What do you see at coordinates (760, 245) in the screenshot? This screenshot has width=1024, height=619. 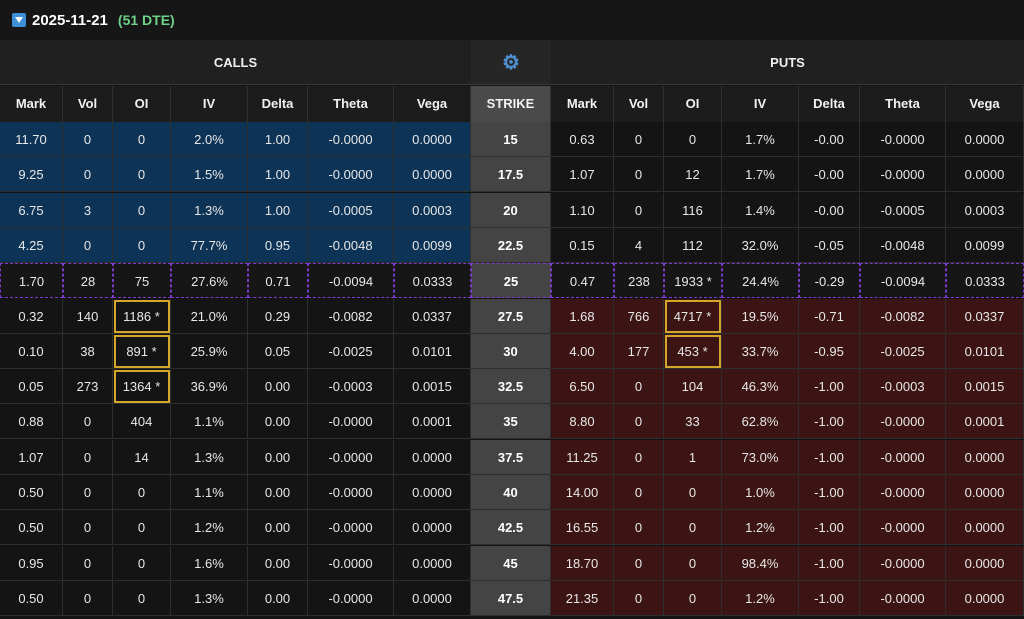 I see `put-iv-cell: 32.0%` at bounding box center [760, 245].